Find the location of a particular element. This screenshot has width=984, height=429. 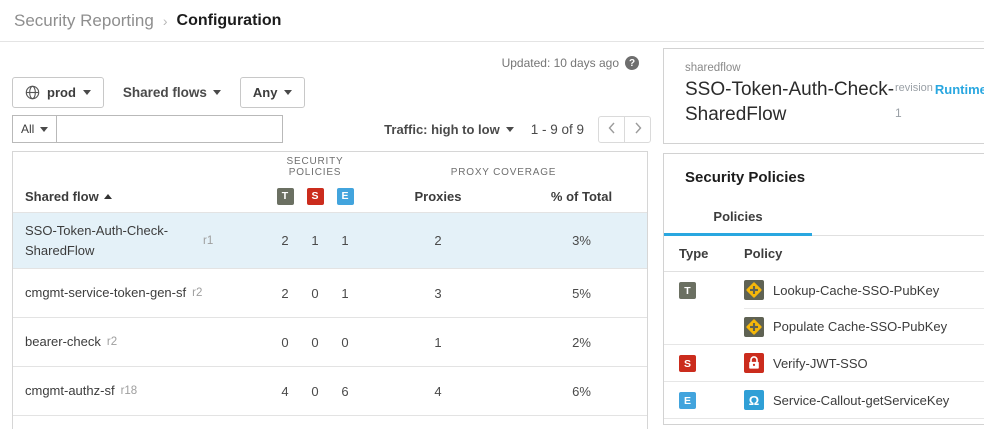

revision-label: r1 is located at coordinates (208, 240).